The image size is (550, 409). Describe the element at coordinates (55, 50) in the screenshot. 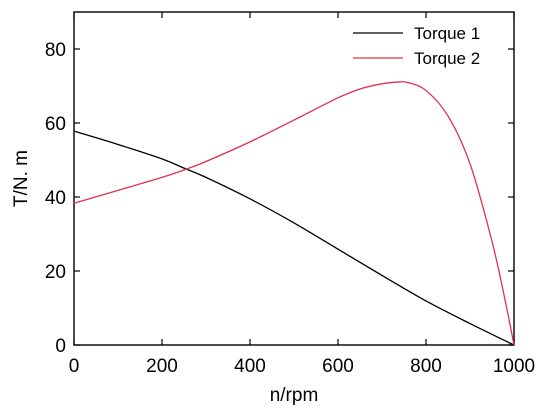

I see `y-tick-label: 80` at that location.